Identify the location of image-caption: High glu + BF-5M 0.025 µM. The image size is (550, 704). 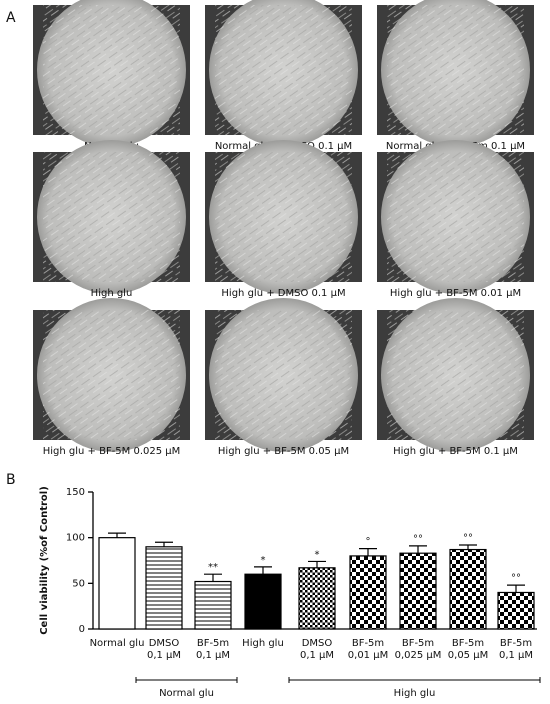
(112, 451).